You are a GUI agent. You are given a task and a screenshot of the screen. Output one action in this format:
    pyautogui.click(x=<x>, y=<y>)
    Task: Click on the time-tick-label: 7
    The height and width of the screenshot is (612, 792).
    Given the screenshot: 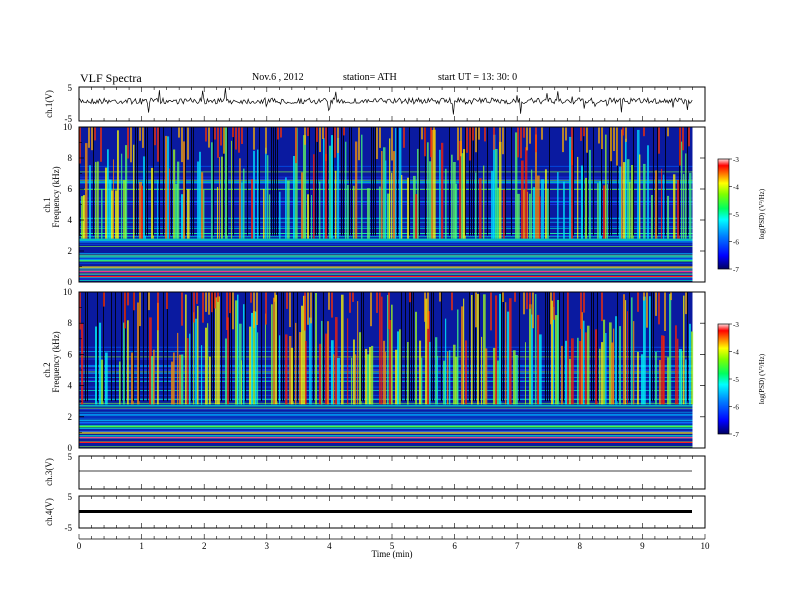 What is the action you would take?
    pyautogui.click(x=517, y=546)
    